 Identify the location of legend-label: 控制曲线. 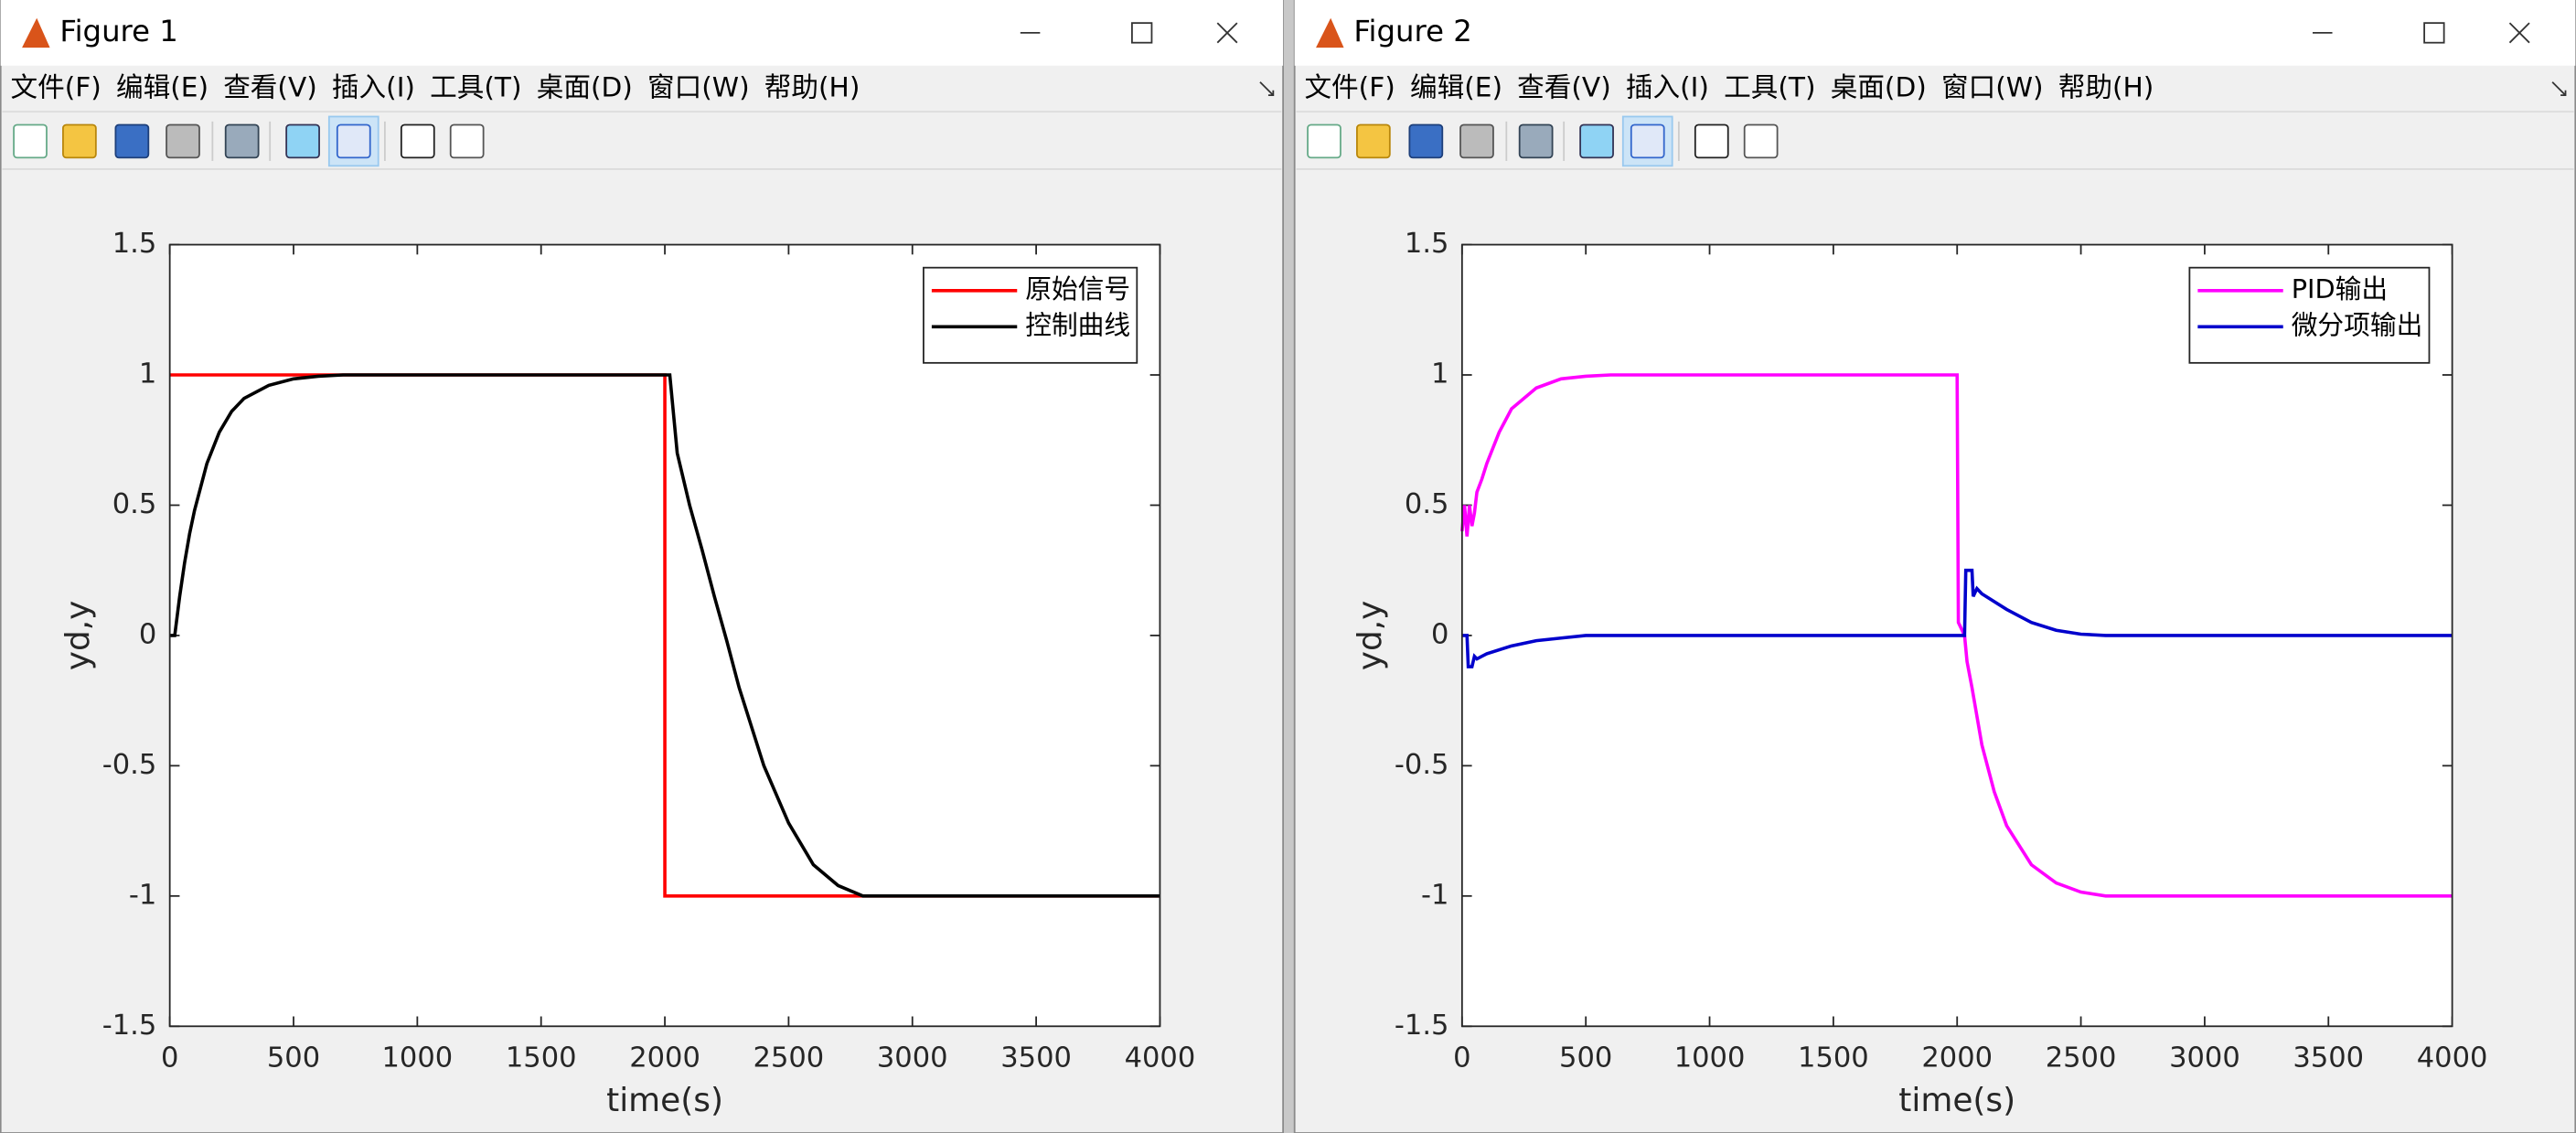
(1077, 324).